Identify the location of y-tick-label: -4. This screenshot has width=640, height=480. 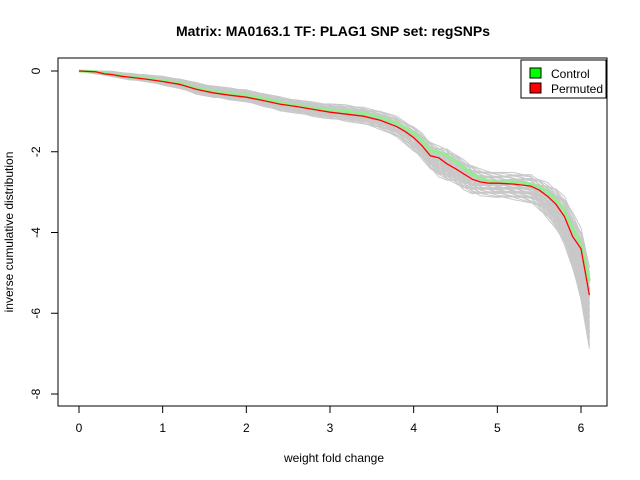
(36, 232).